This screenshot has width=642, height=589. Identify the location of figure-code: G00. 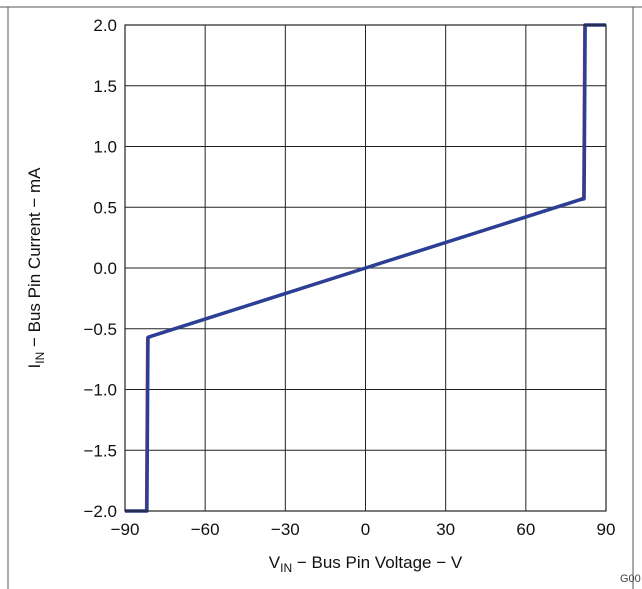
(630, 579).